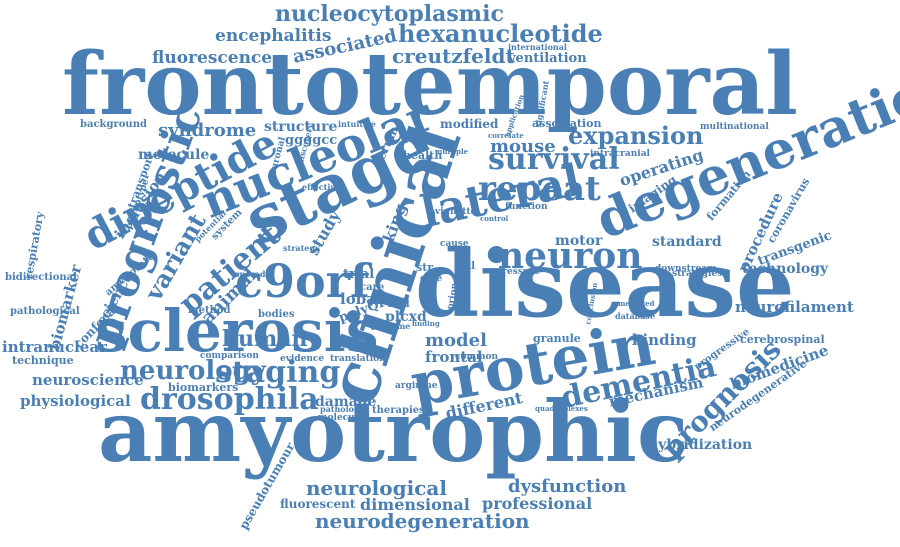 This screenshot has width=900, height=547. I want to click on word: granule, so click(557, 338).